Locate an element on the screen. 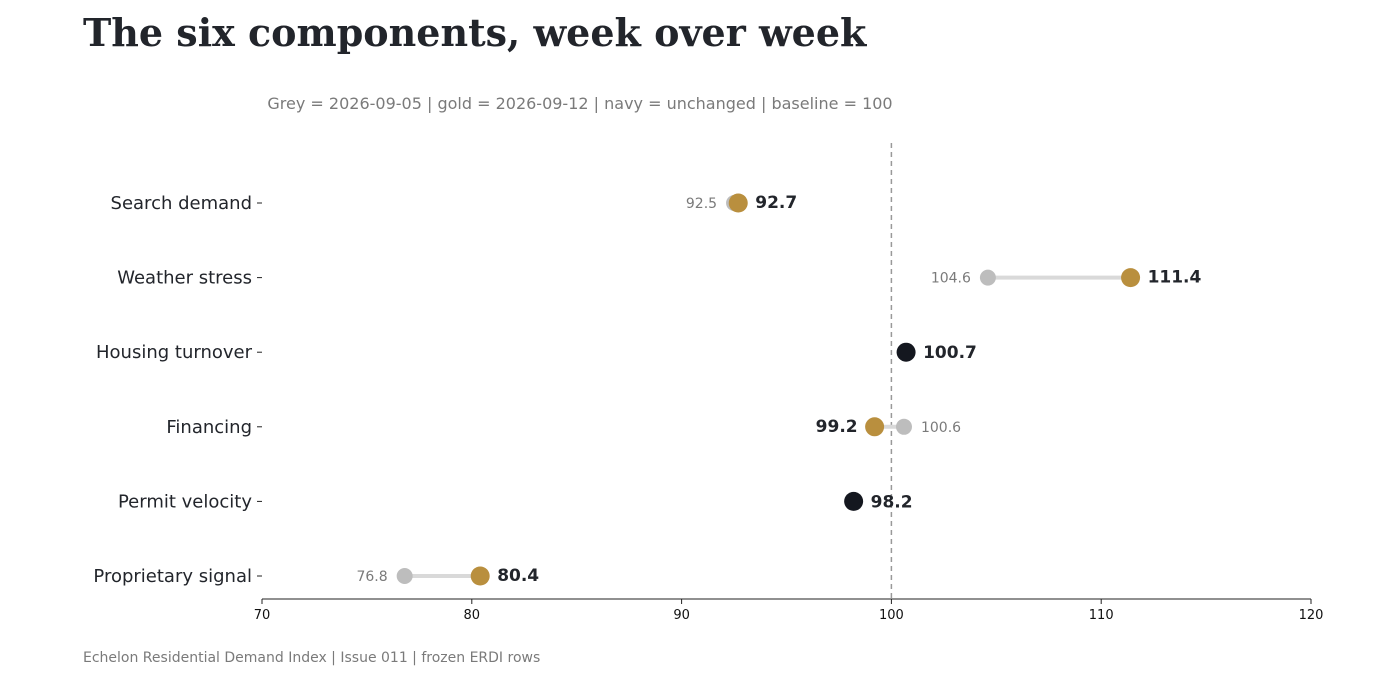 Image resolution: width=1380 pixels, height=680 pixels. x-tick-label: 90 is located at coordinates (681, 615).